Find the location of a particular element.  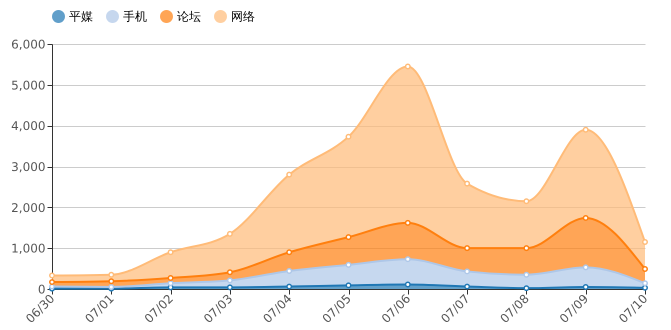

y-tick-label: 1,000 is located at coordinates (28, 249).